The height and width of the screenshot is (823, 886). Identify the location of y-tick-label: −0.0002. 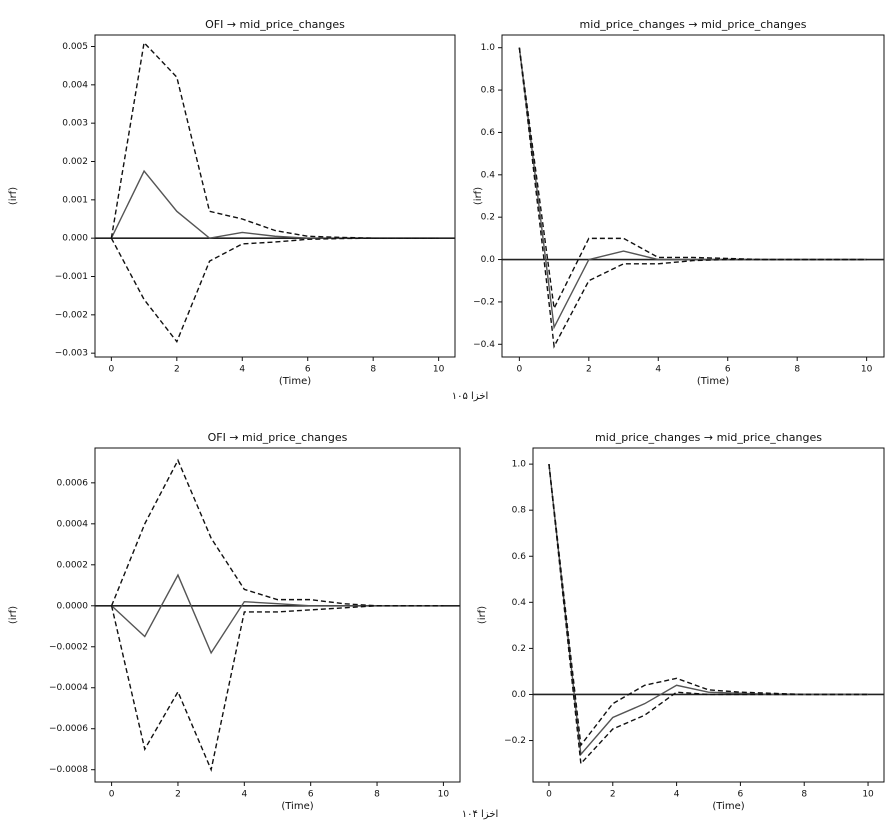
(68, 647).